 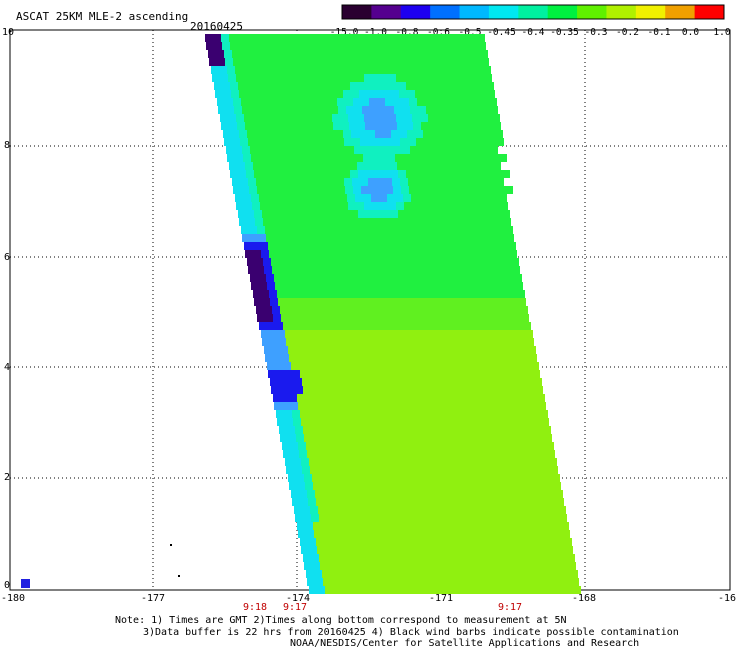 I want to click on colorbar-swatch, so click(x=621, y=12).